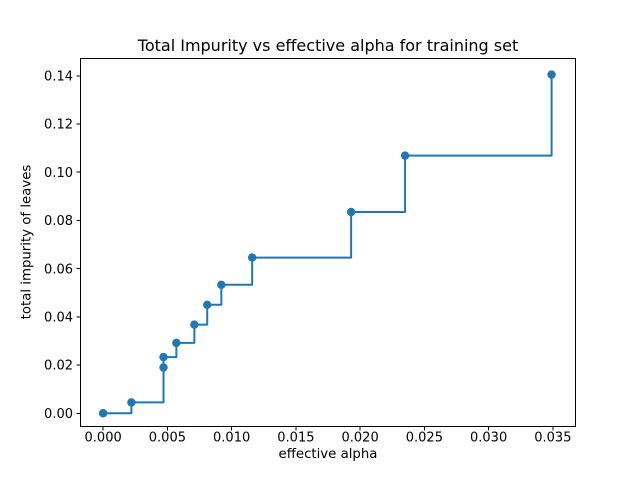  What do you see at coordinates (231, 438) in the screenshot?
I see `x-tick-label: 0.010` at bounding box center [231, 438].